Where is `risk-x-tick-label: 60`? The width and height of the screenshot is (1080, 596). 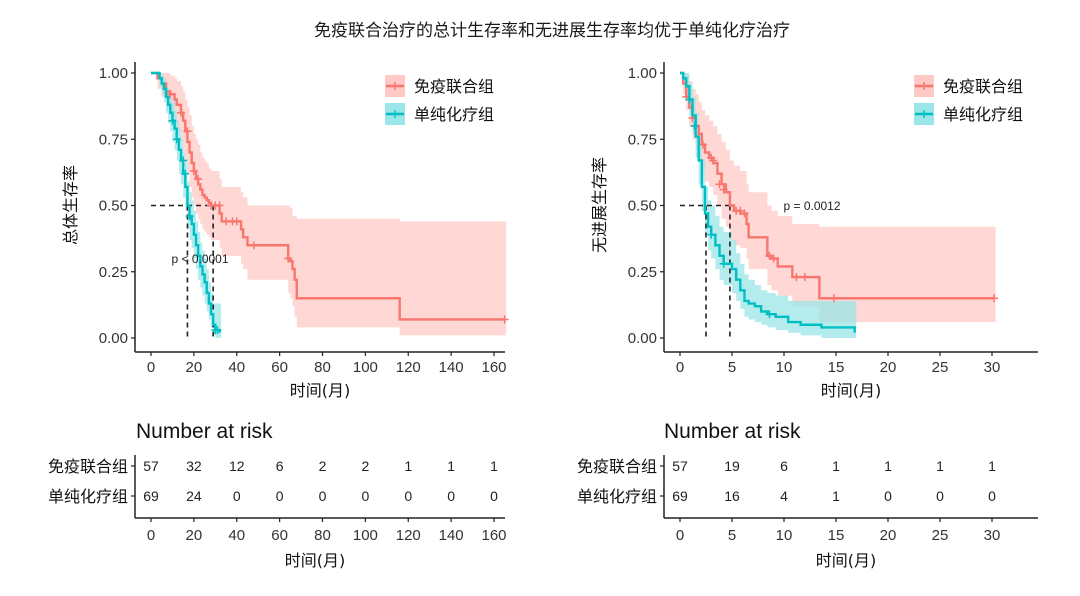 risk-x-tick-label: 60 is located at coordinates (279, 535).